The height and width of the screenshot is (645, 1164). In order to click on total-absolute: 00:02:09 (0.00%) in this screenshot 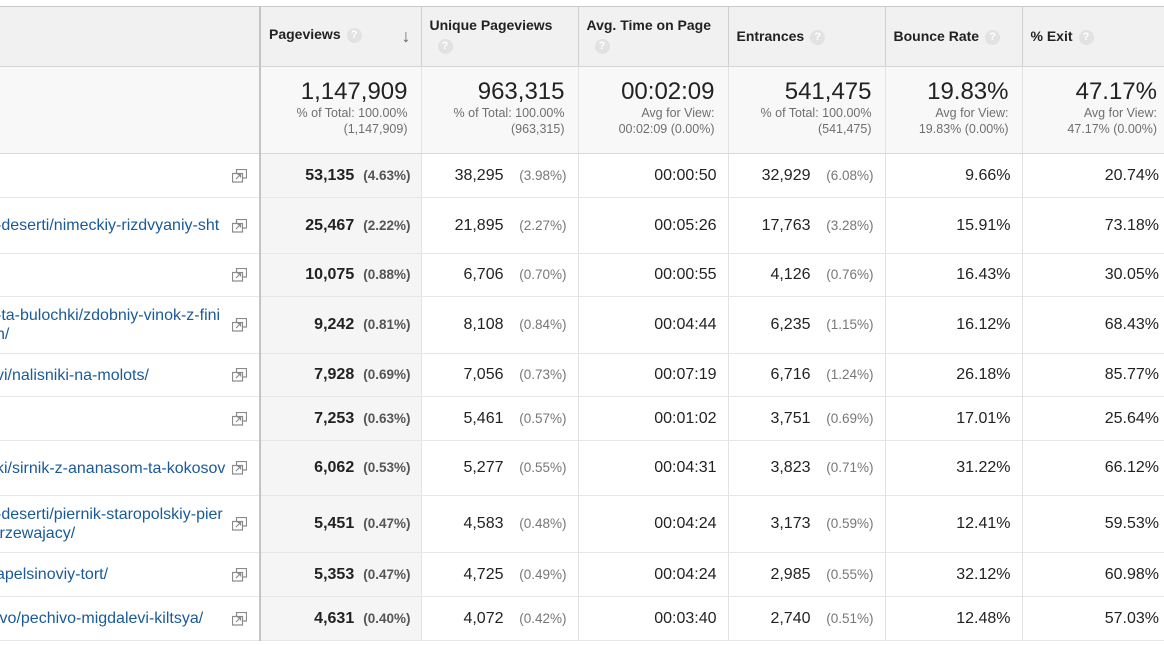, I will do `click(666, 129)`.